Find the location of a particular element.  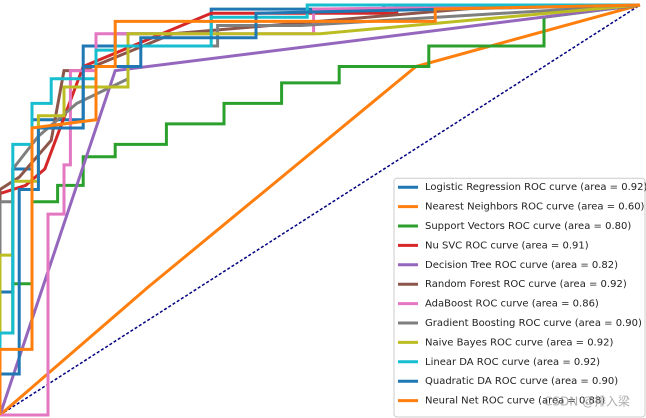

legend-label: Decision Tree ROC curve (area = 0.82) is located at coordinates (521, 265).